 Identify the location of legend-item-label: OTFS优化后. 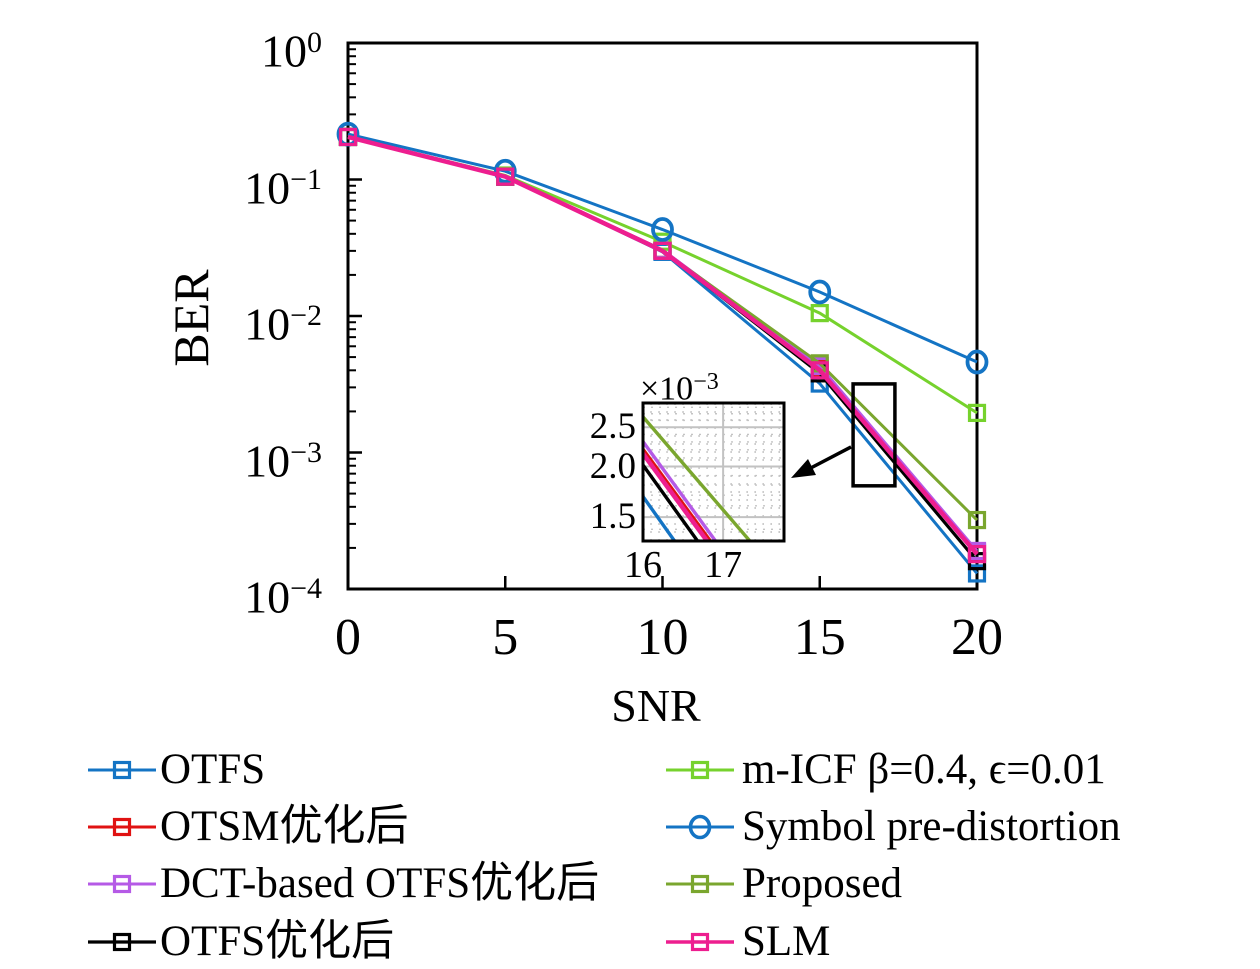
(277, 941).